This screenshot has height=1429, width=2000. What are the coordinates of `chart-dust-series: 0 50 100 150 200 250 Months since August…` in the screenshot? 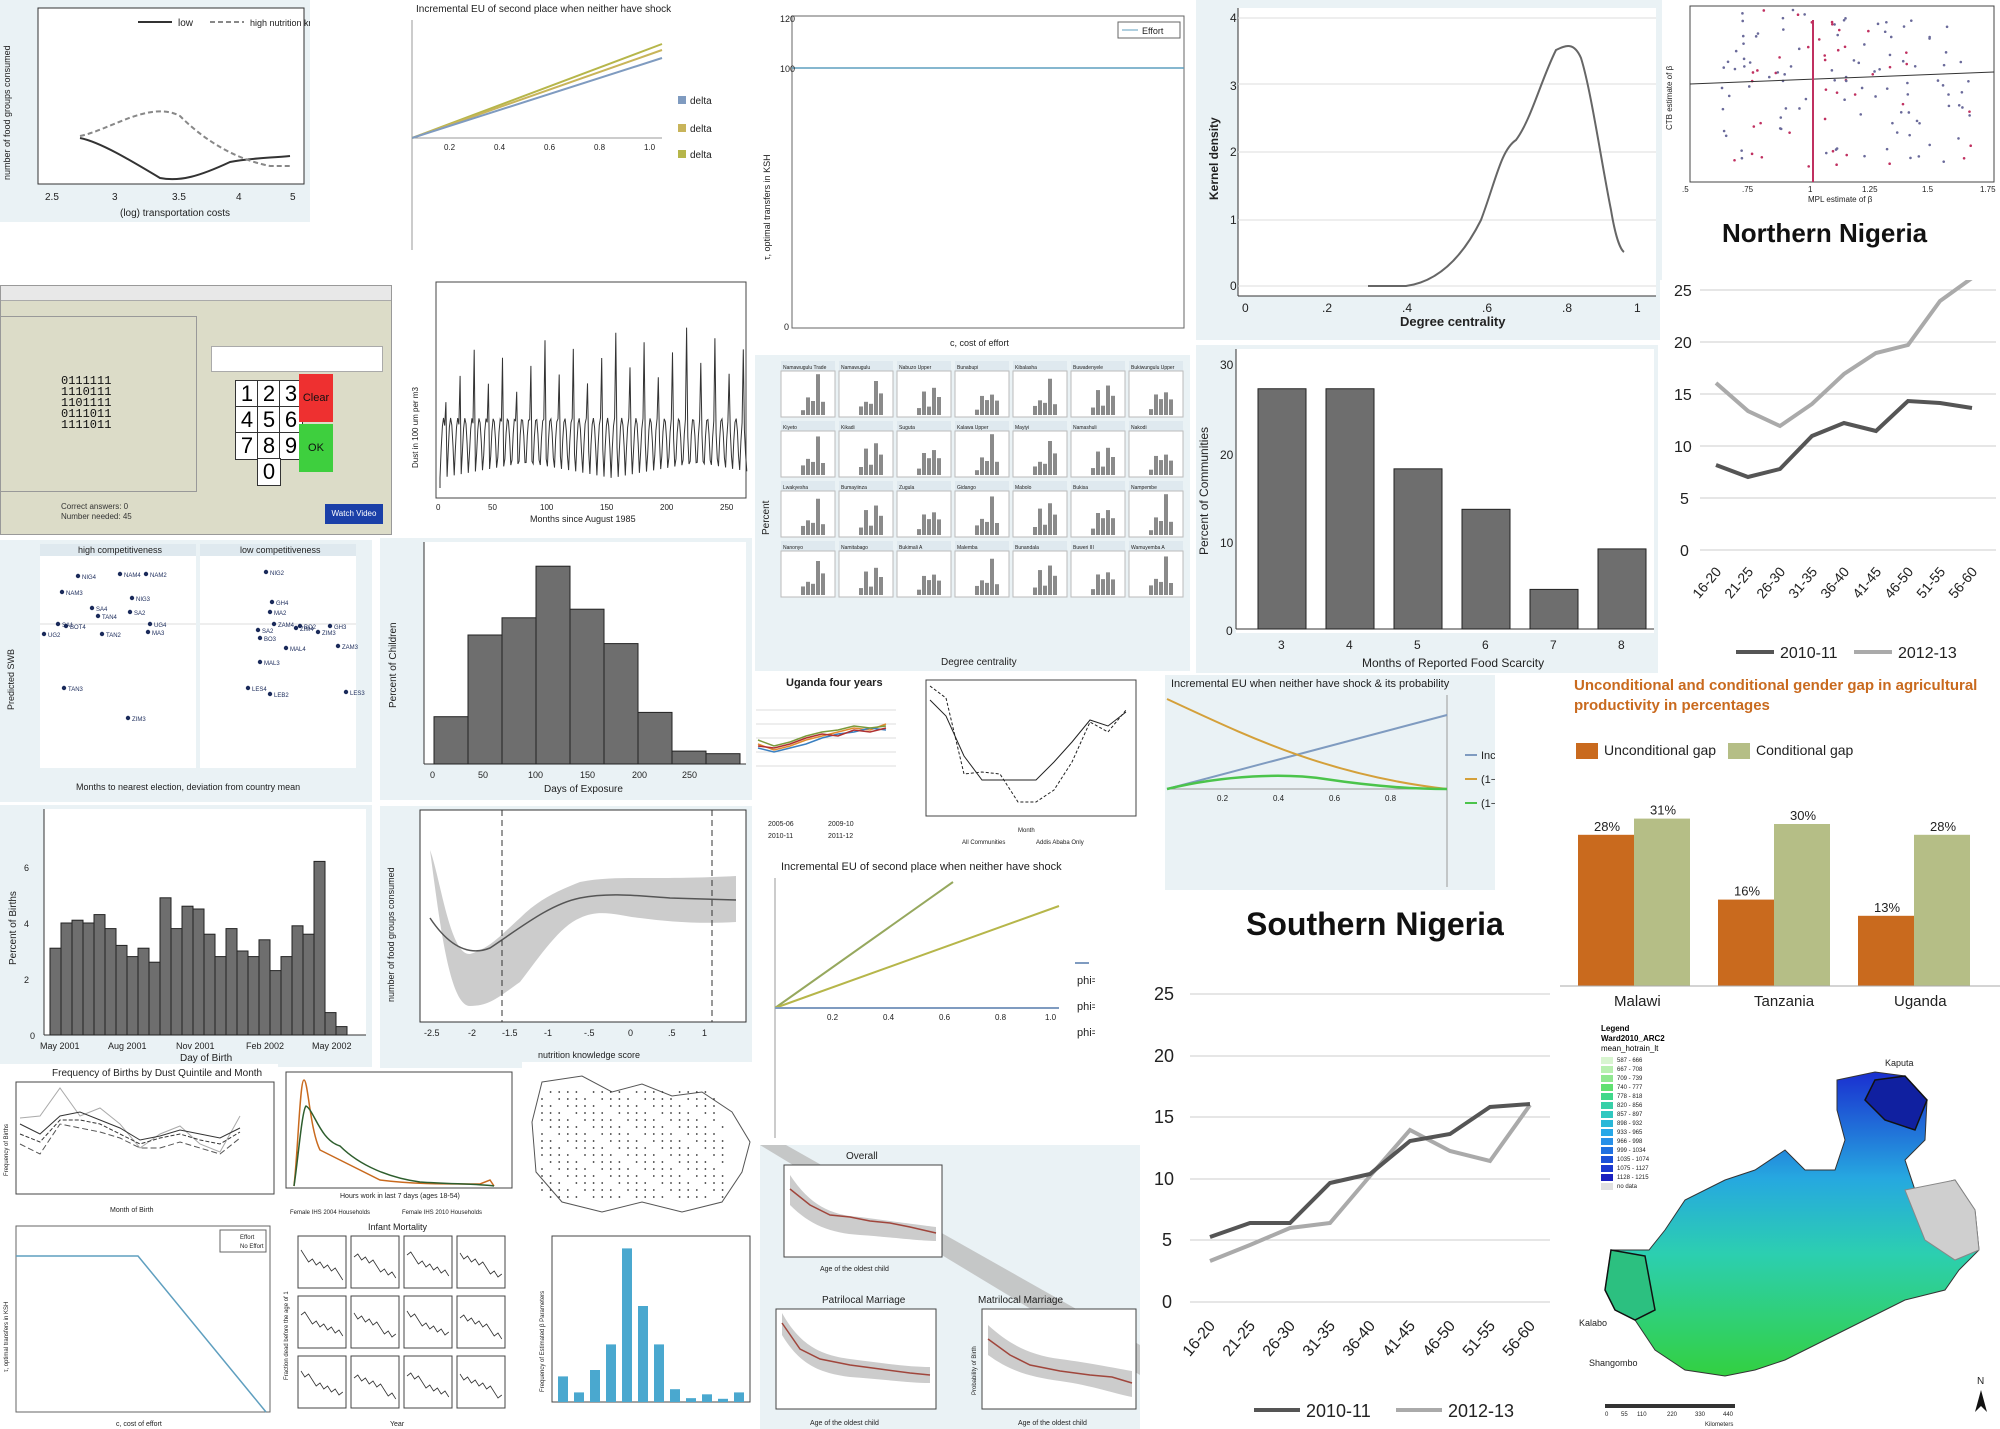 It's located at (579, 402).